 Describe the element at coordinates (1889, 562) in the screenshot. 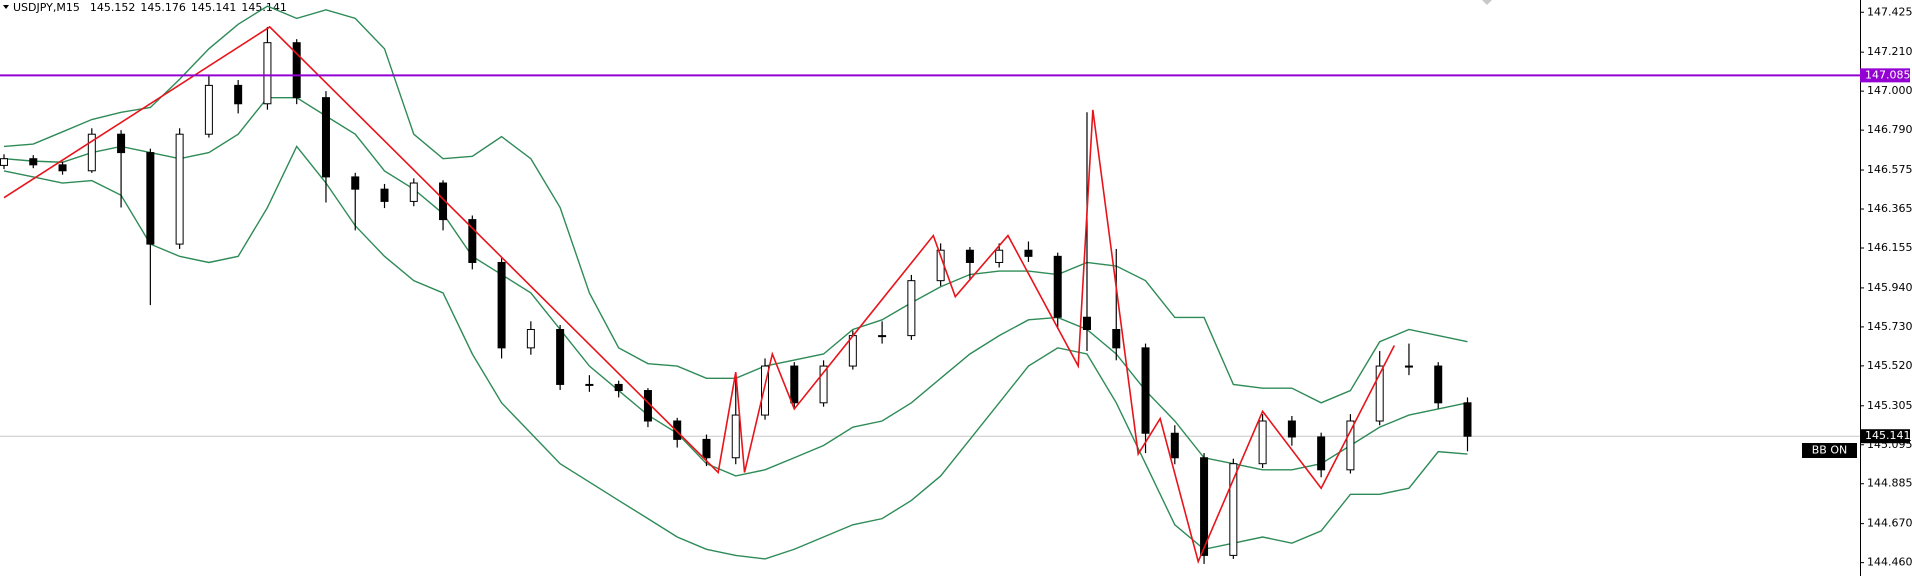

I see `y-tick-label: 144.460` at that location.